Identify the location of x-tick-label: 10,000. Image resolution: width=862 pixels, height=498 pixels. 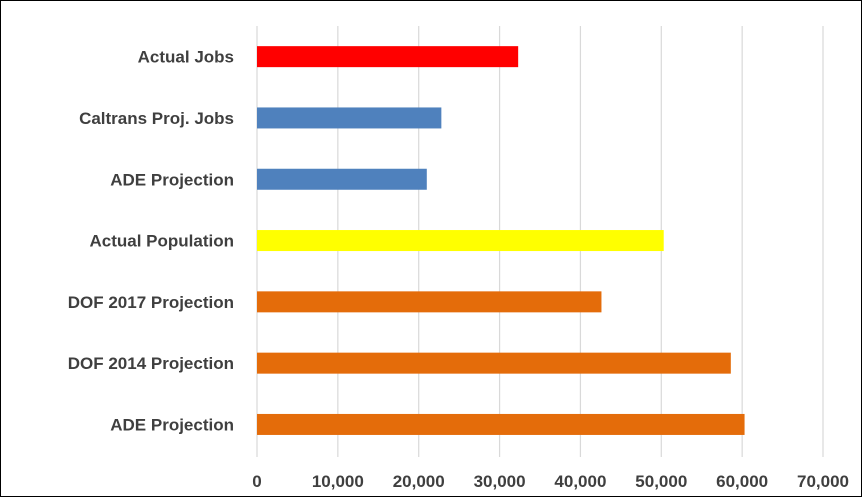
(338, 481).